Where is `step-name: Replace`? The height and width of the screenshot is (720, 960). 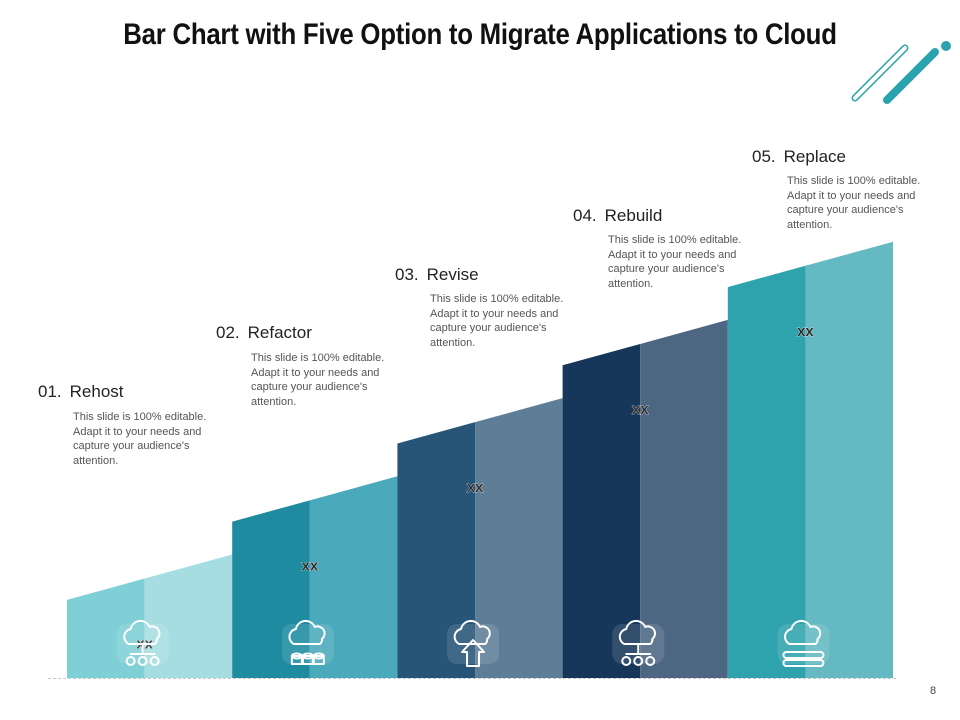
step-name: Replace is located at coordinates (815, 156).